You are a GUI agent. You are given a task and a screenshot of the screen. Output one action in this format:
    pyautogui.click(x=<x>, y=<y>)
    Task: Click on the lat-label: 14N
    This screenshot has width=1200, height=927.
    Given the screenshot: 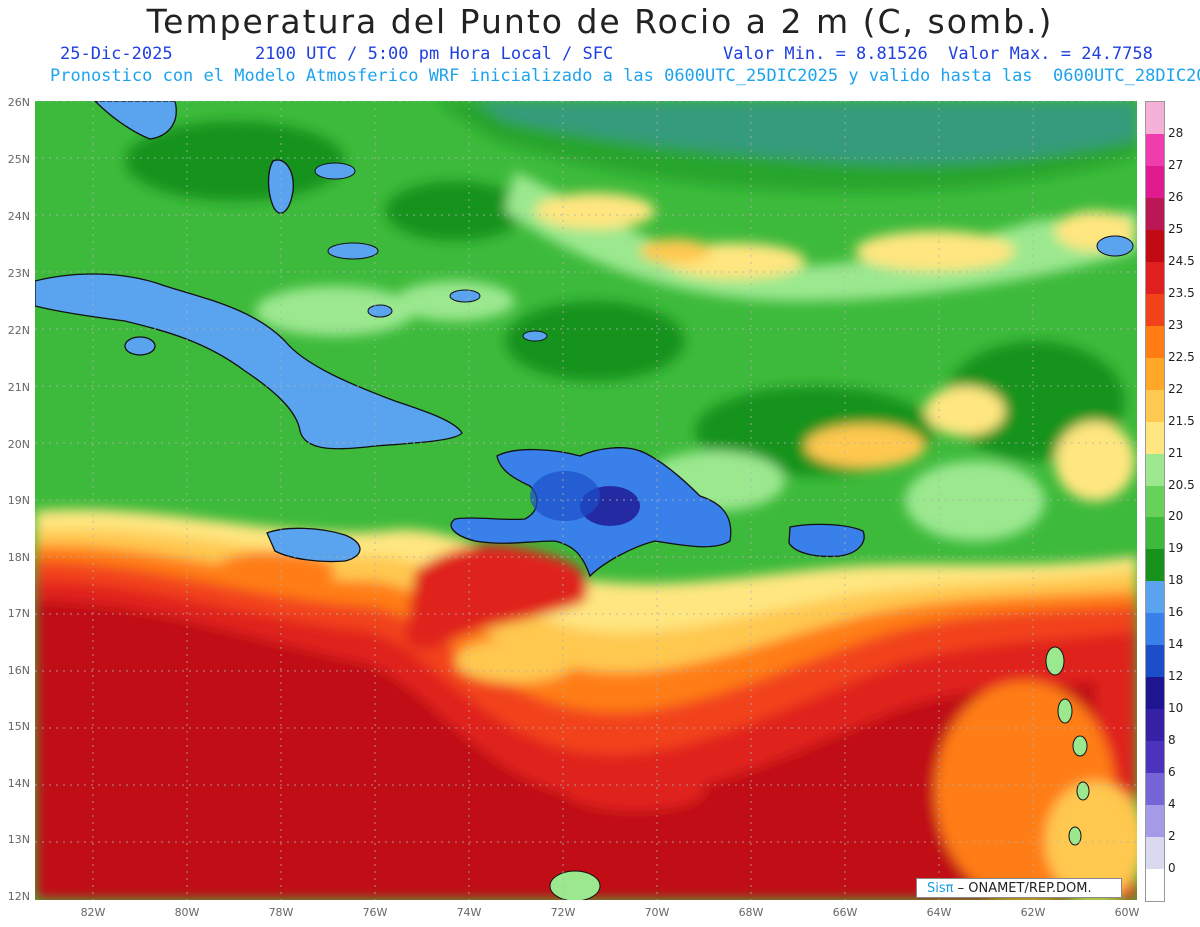 What is the action you would take?
    pyautogui.click(x=18, y=783)
    